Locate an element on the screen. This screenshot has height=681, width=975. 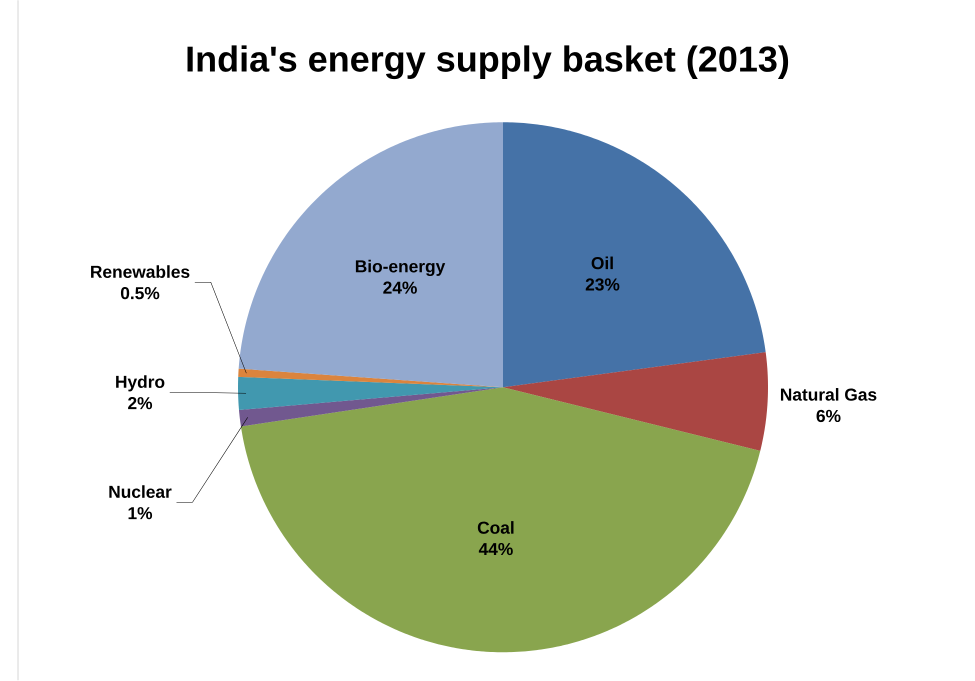
chart-title: India's energy supply basket (2013) is located at coordinates (488, 63).